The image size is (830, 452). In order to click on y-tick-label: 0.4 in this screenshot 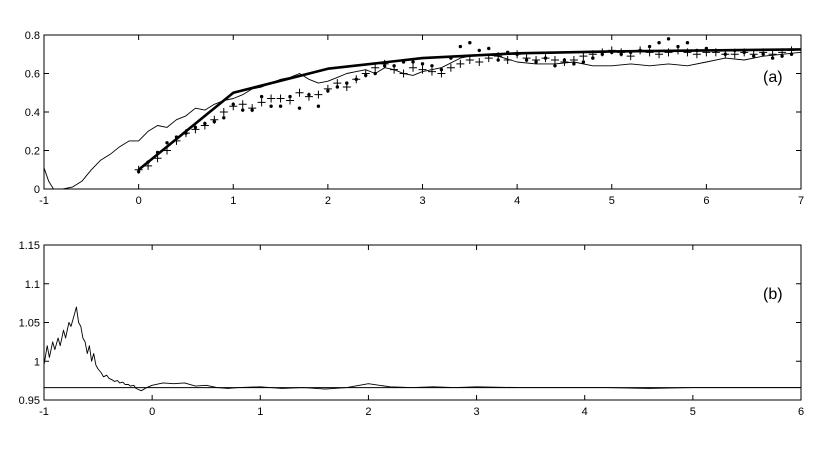, I will do `click(32, 113)`.